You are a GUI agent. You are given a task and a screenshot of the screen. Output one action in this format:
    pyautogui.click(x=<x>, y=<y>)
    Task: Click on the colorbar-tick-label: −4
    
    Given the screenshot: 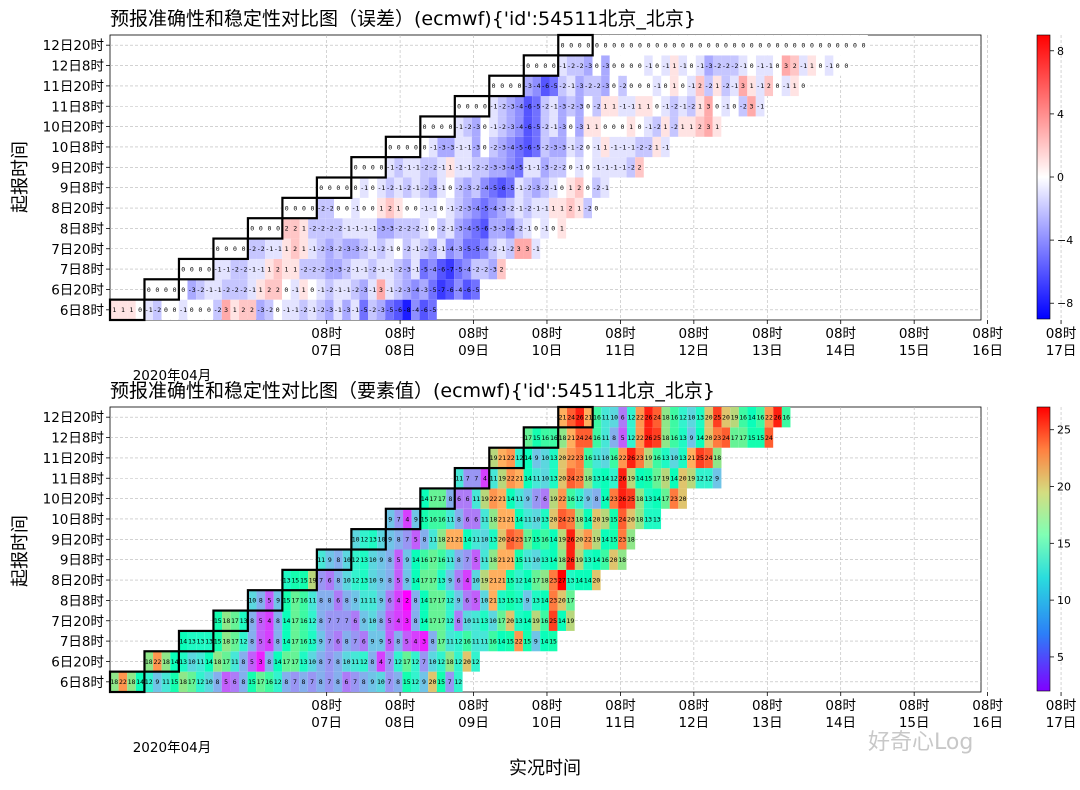 What is the action you would take?
    pyautogui.click(x=1065, y=240)
    